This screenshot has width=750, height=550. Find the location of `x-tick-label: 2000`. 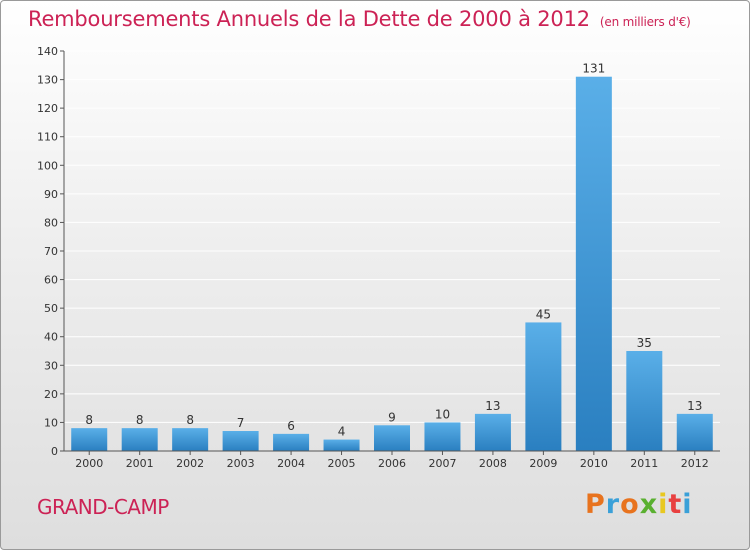

x-tick-label: 2000 is located at coordinates (89, 463).